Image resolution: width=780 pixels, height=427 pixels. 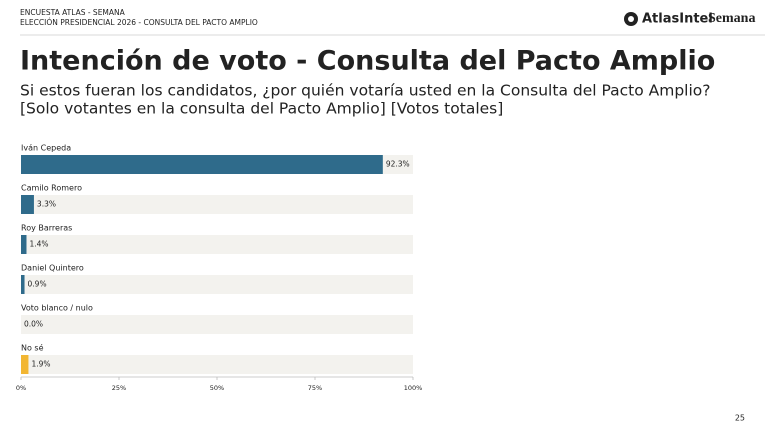 I want to click on header-line: ENCUESTA ATLAS - SEMANA, so click(x=73, y=12).